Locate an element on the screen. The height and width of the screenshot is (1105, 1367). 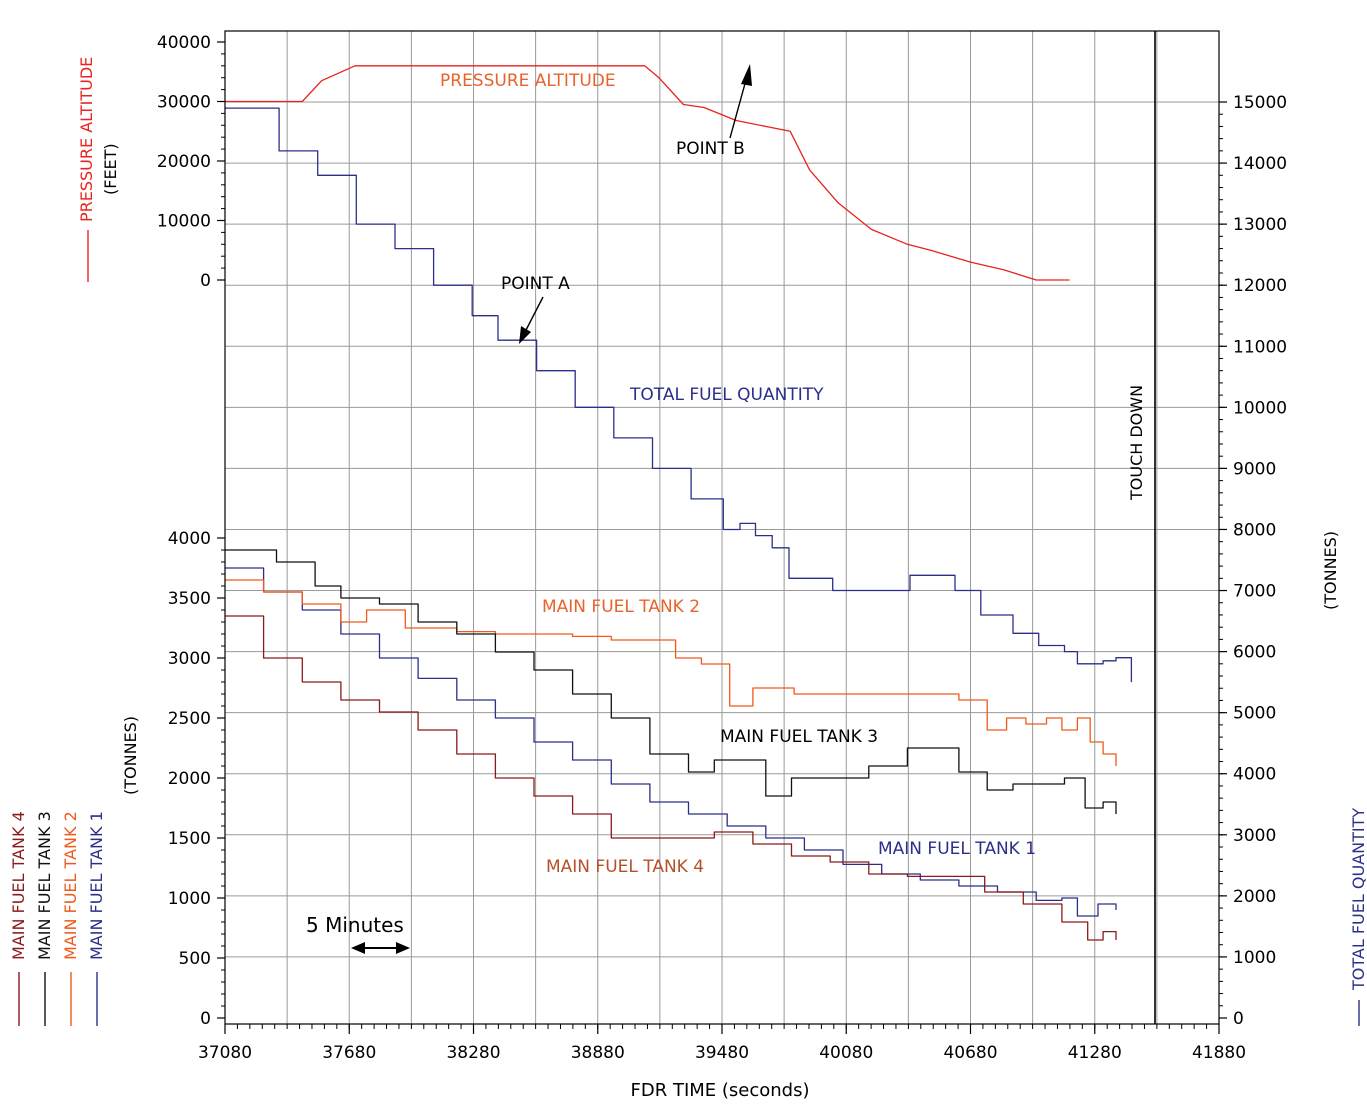
total-fuel-tick-label: 0 is located at coordinates (1238, 1019).